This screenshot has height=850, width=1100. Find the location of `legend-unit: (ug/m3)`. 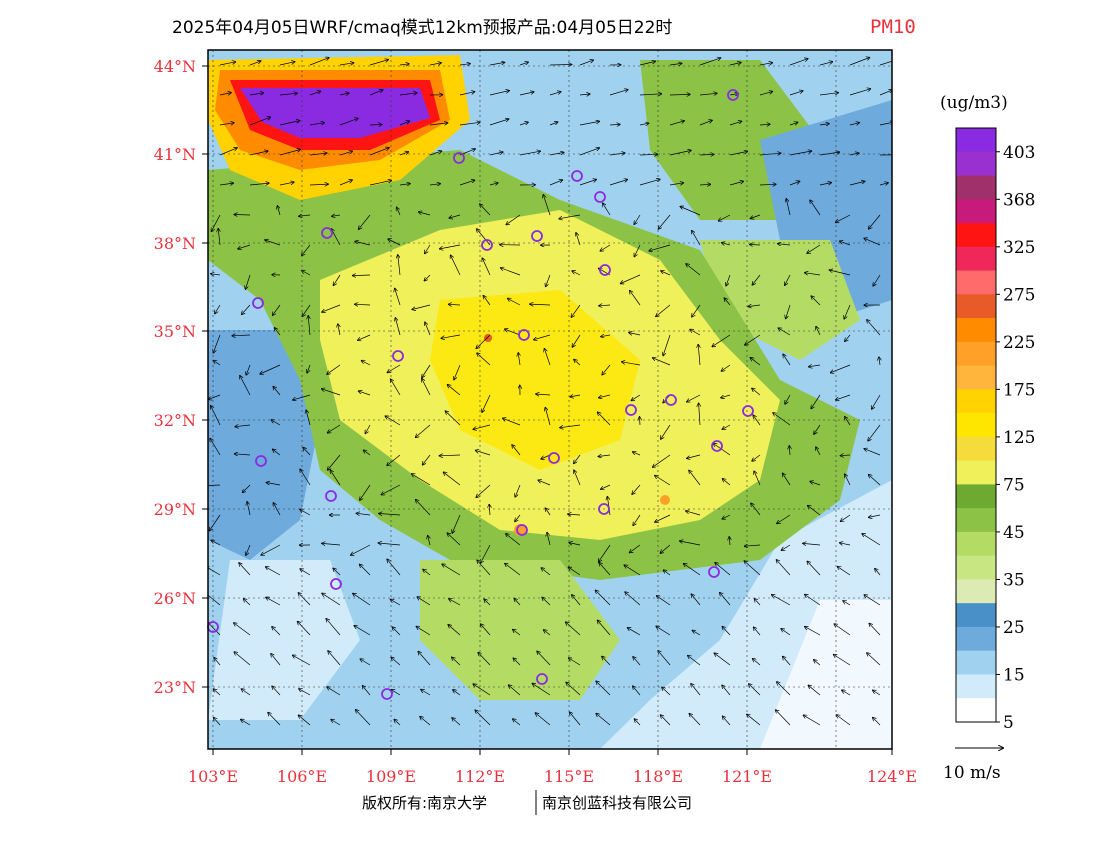

legend-unit: (ug/m3) is located at coordinates (974, 103).